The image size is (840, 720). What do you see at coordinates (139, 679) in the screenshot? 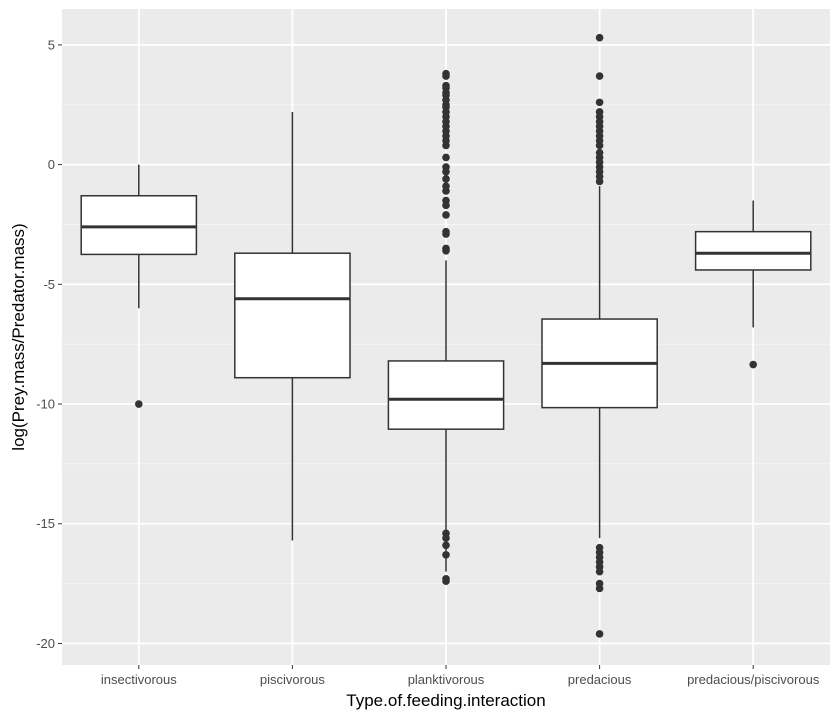
I see `x-tick-label: insectivorous` at bounding box center [139, 679].